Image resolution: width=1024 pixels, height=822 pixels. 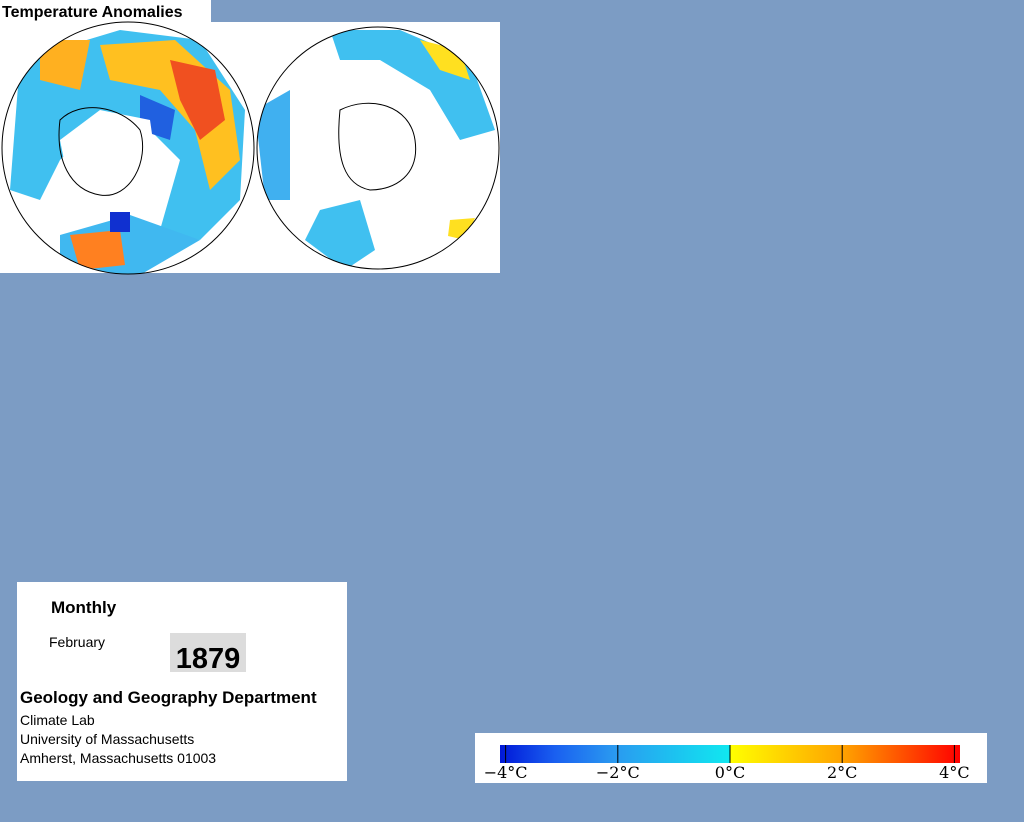 What do you see at coordinates (182, 681) in the screenshot?
I see `info-panel` at bounding box center [182, 681].